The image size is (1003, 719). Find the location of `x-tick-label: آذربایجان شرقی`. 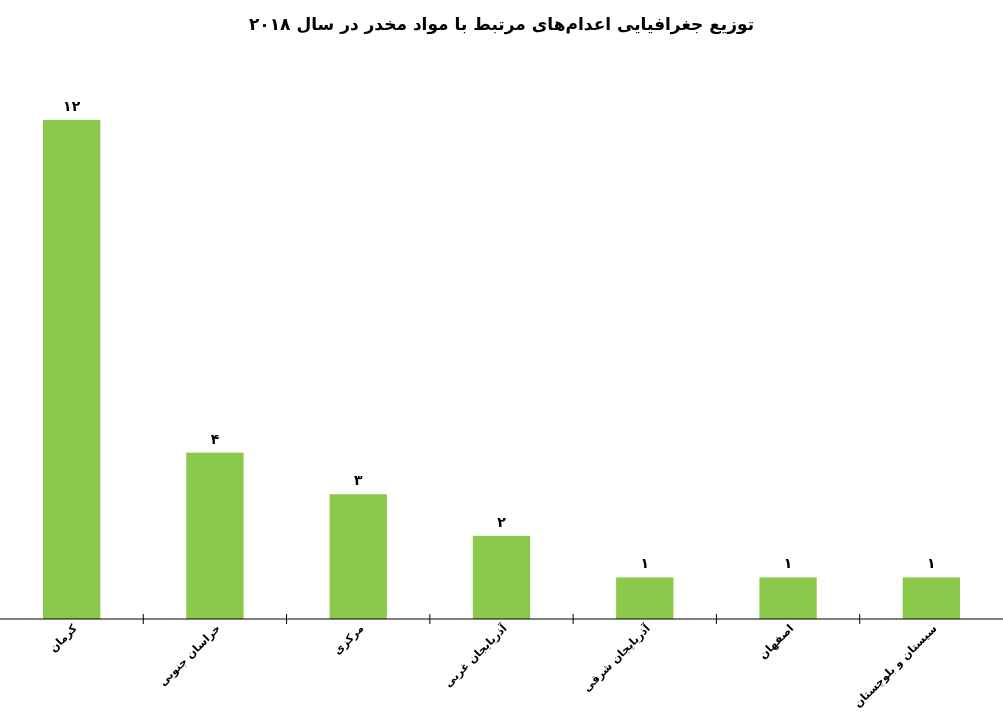

x-tick-label: آذربایجان شرقی is located at coordinates (616, 658).